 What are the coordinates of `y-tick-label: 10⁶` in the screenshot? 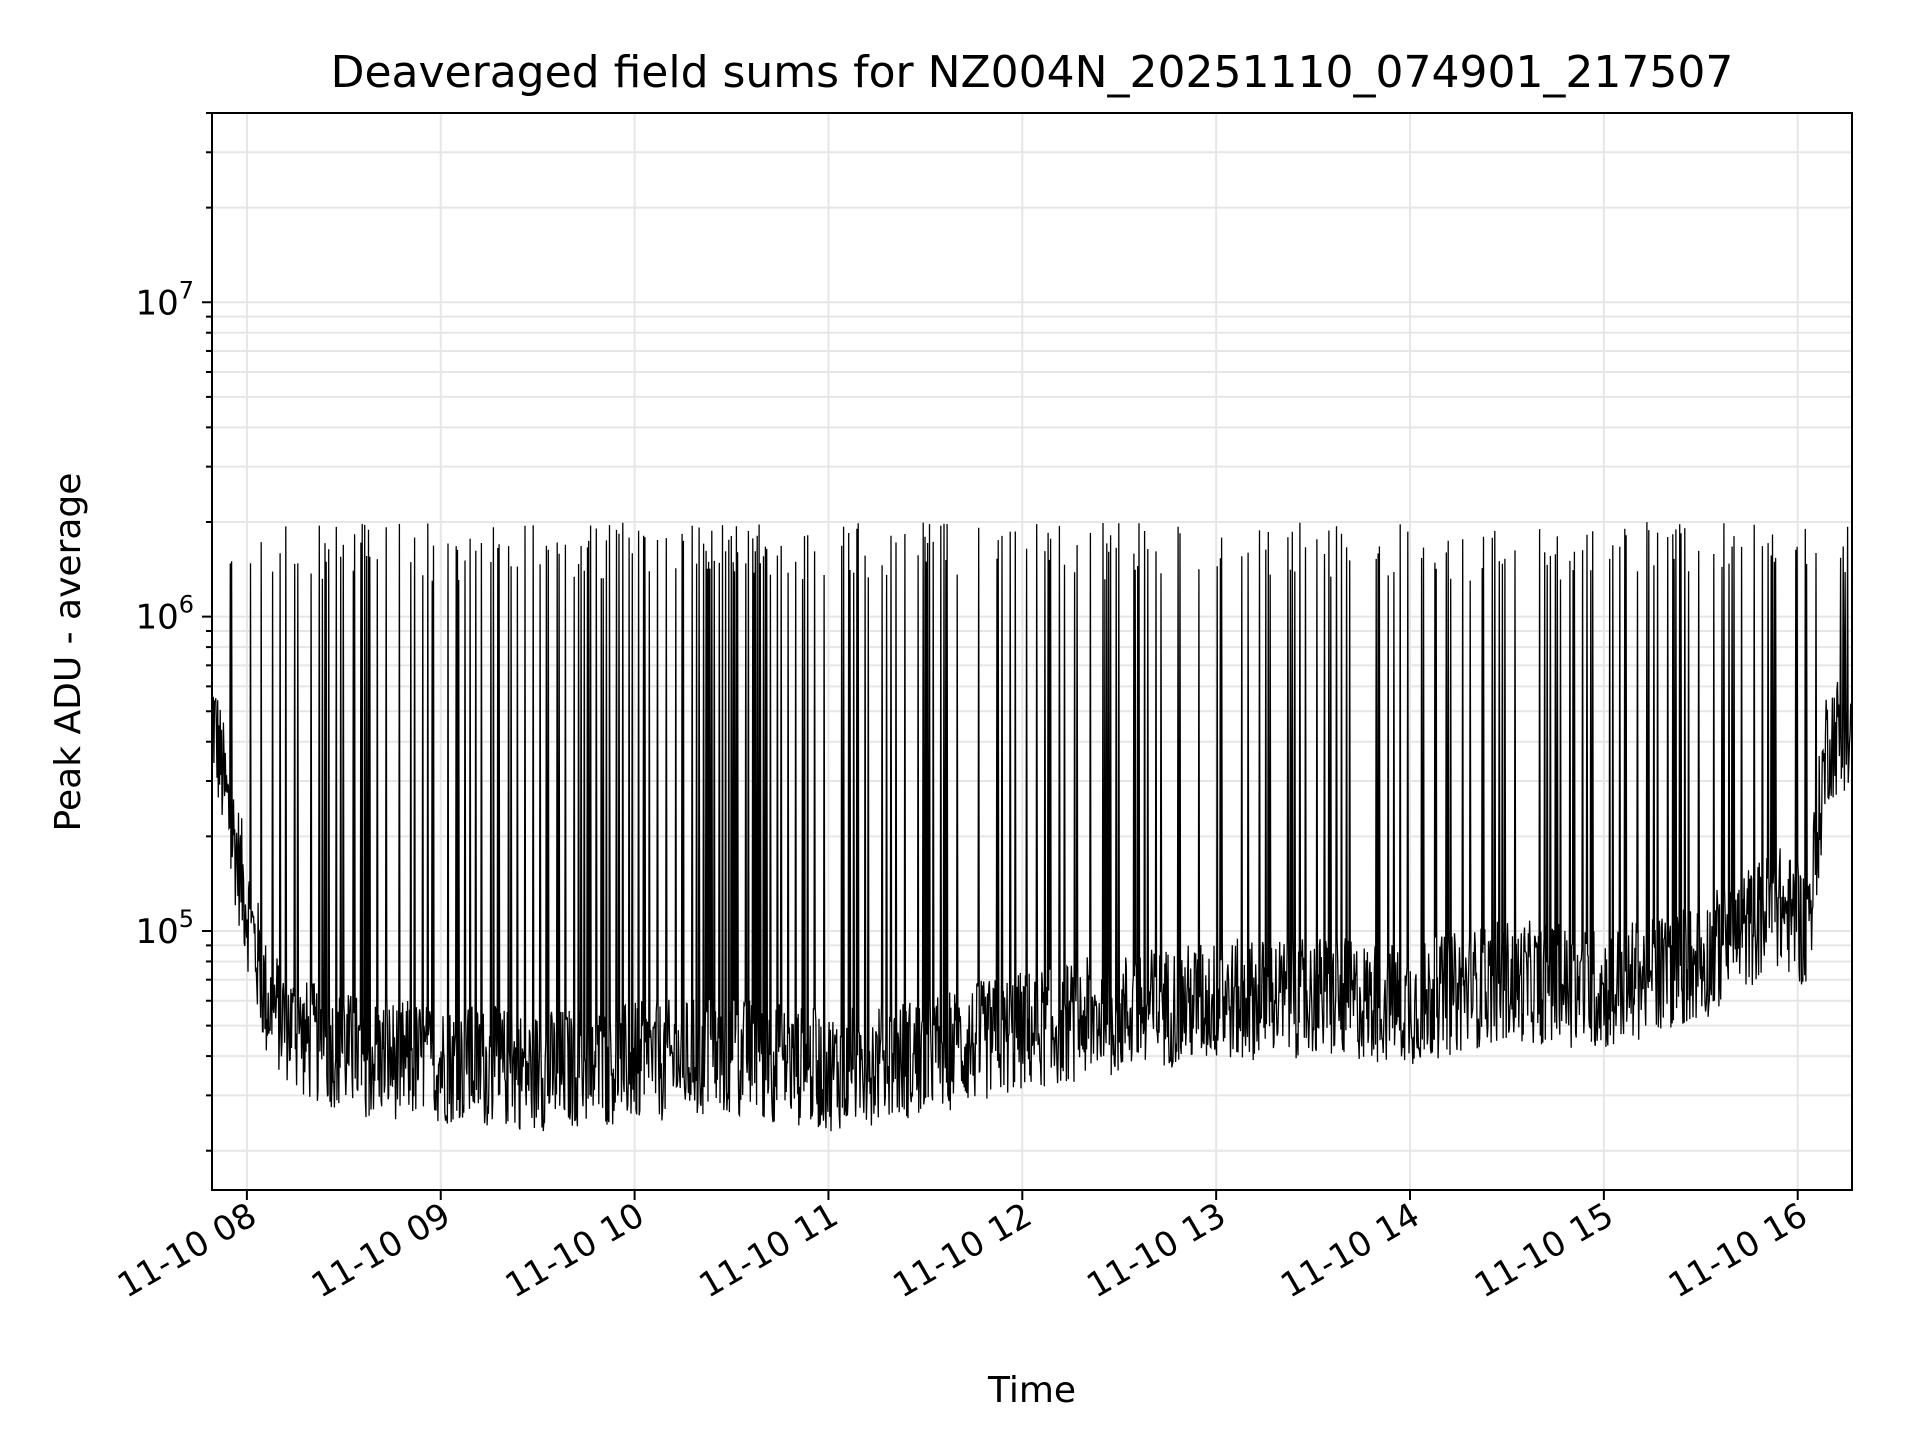 It's located at (164, 614).